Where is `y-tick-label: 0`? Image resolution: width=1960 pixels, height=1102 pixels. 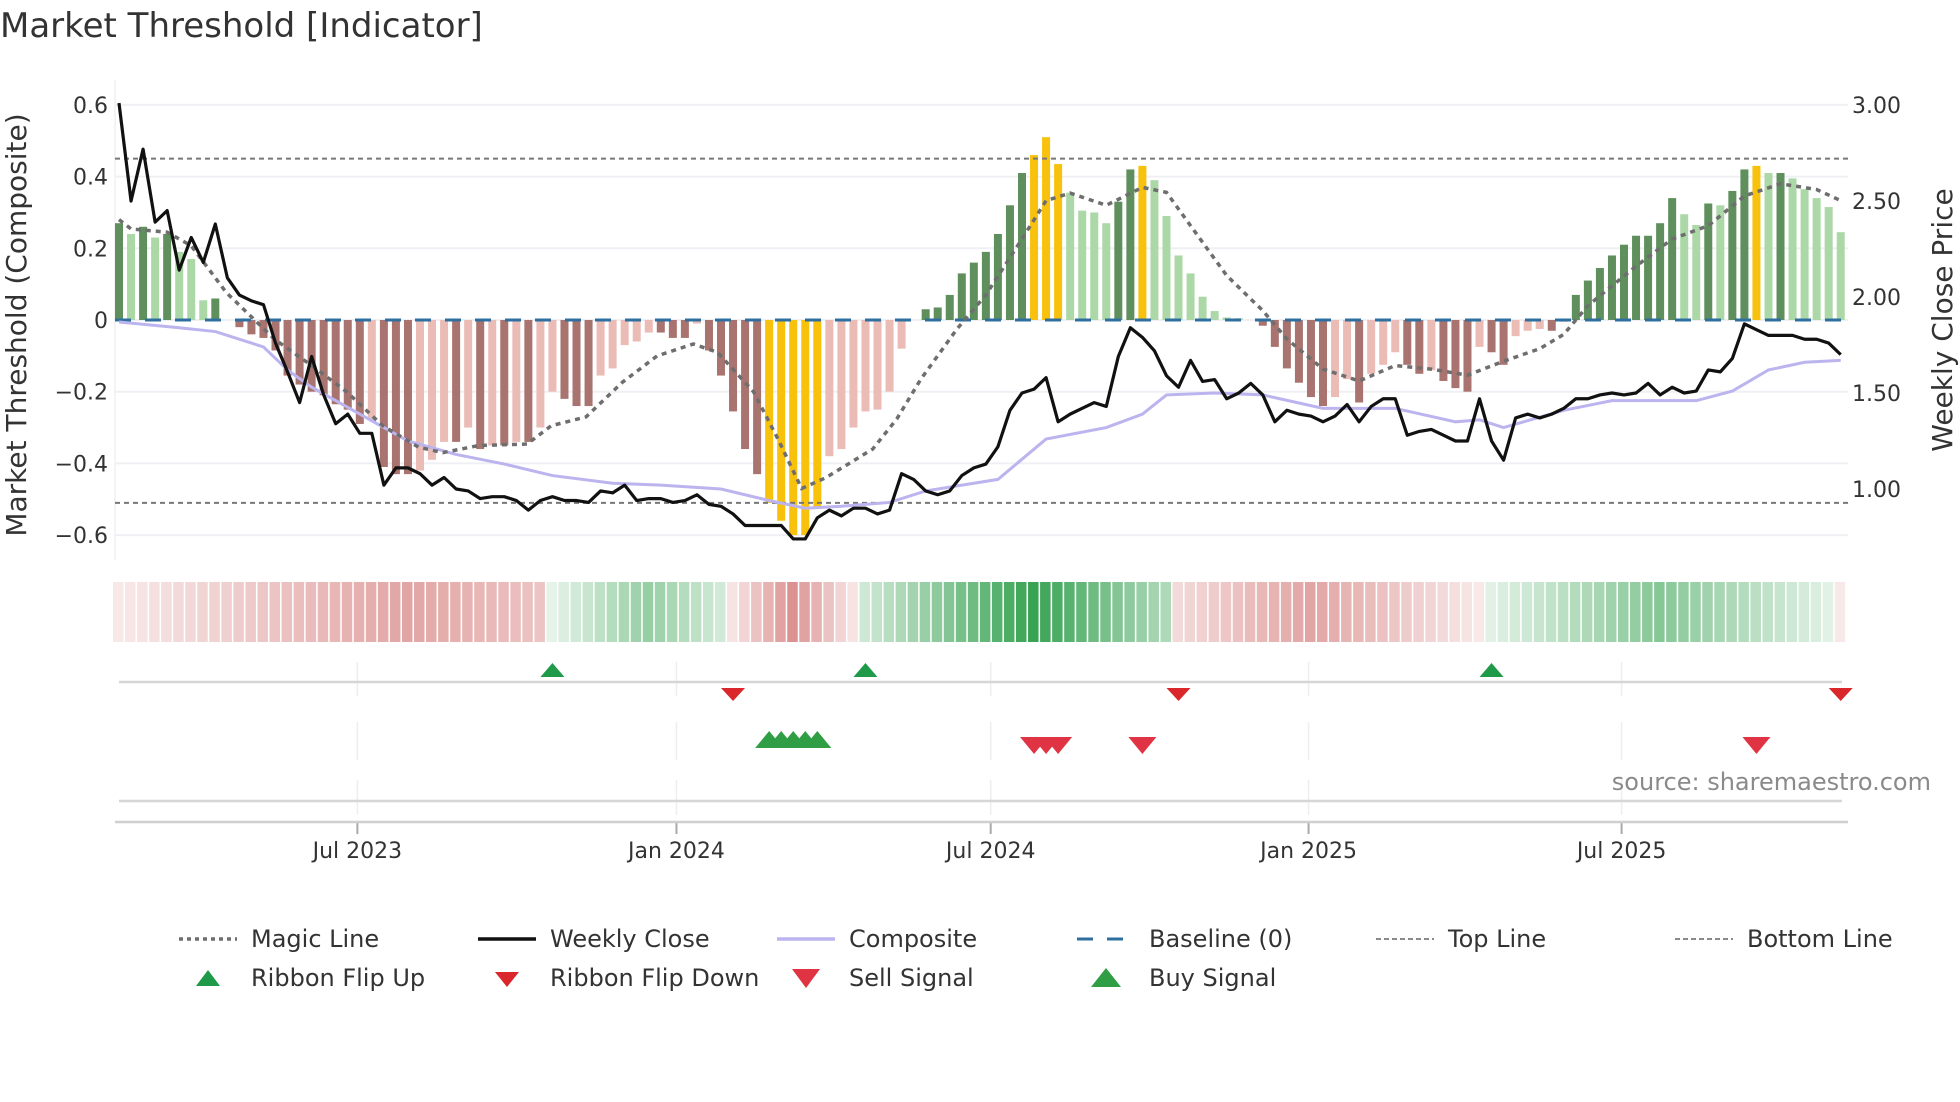
y-tick-label: 0 is located at coordinates (101, 321).